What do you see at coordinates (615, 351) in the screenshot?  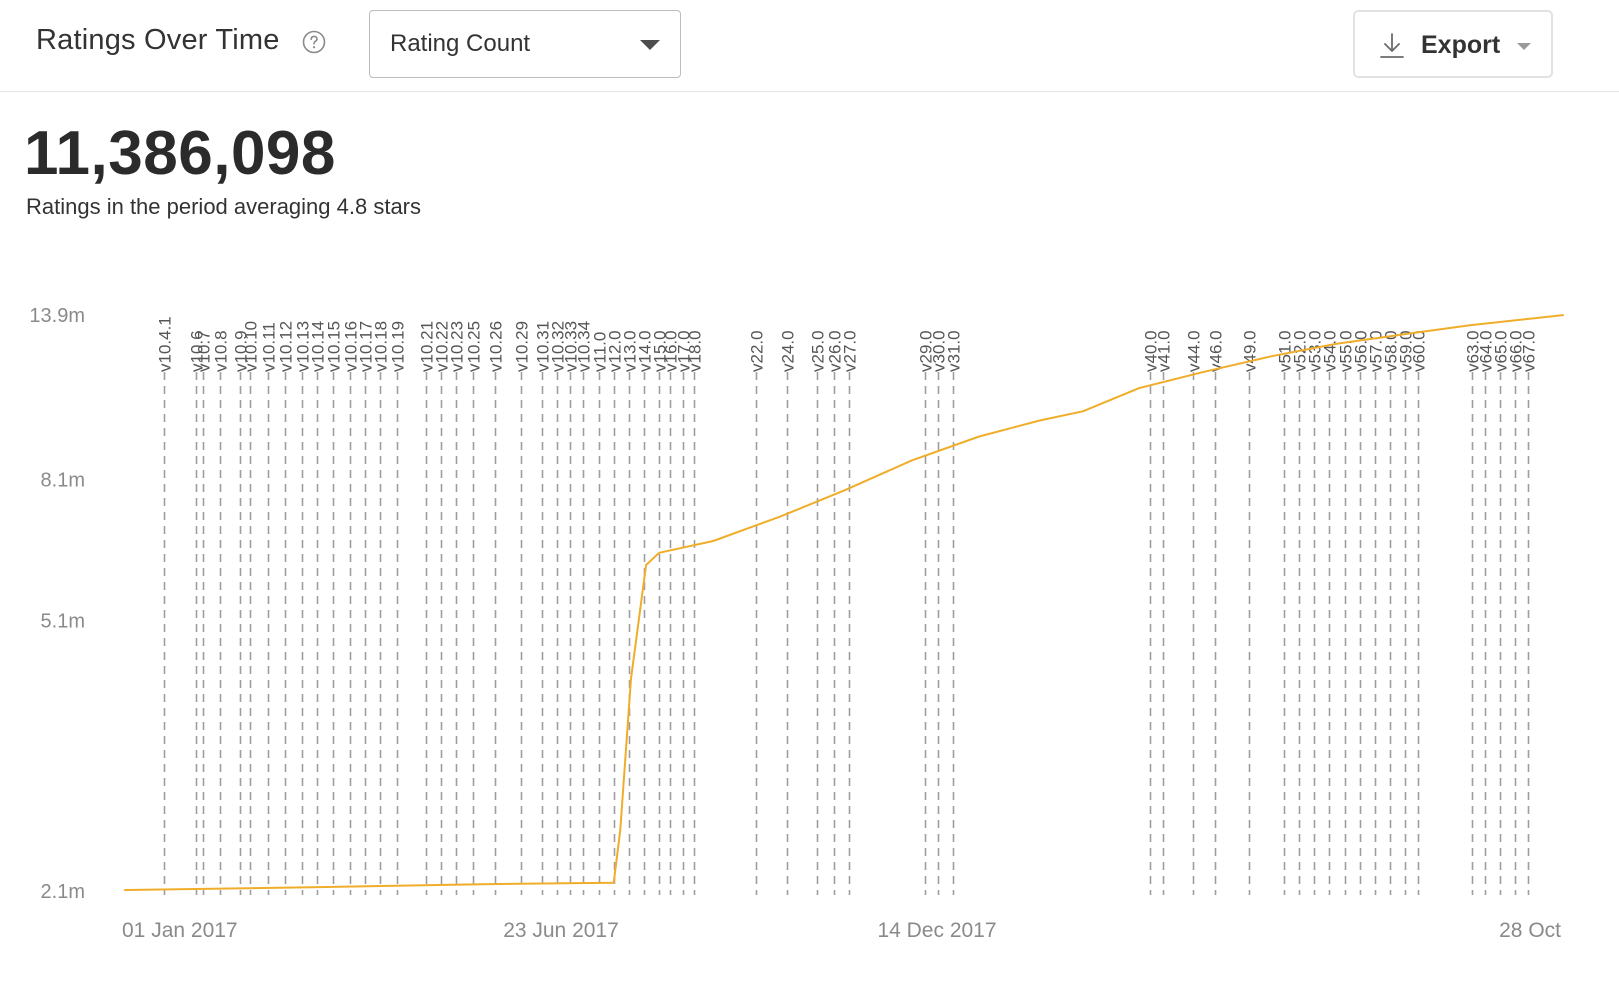 I see `release-marker-label: v12.0` at bounding box center [615, 351].